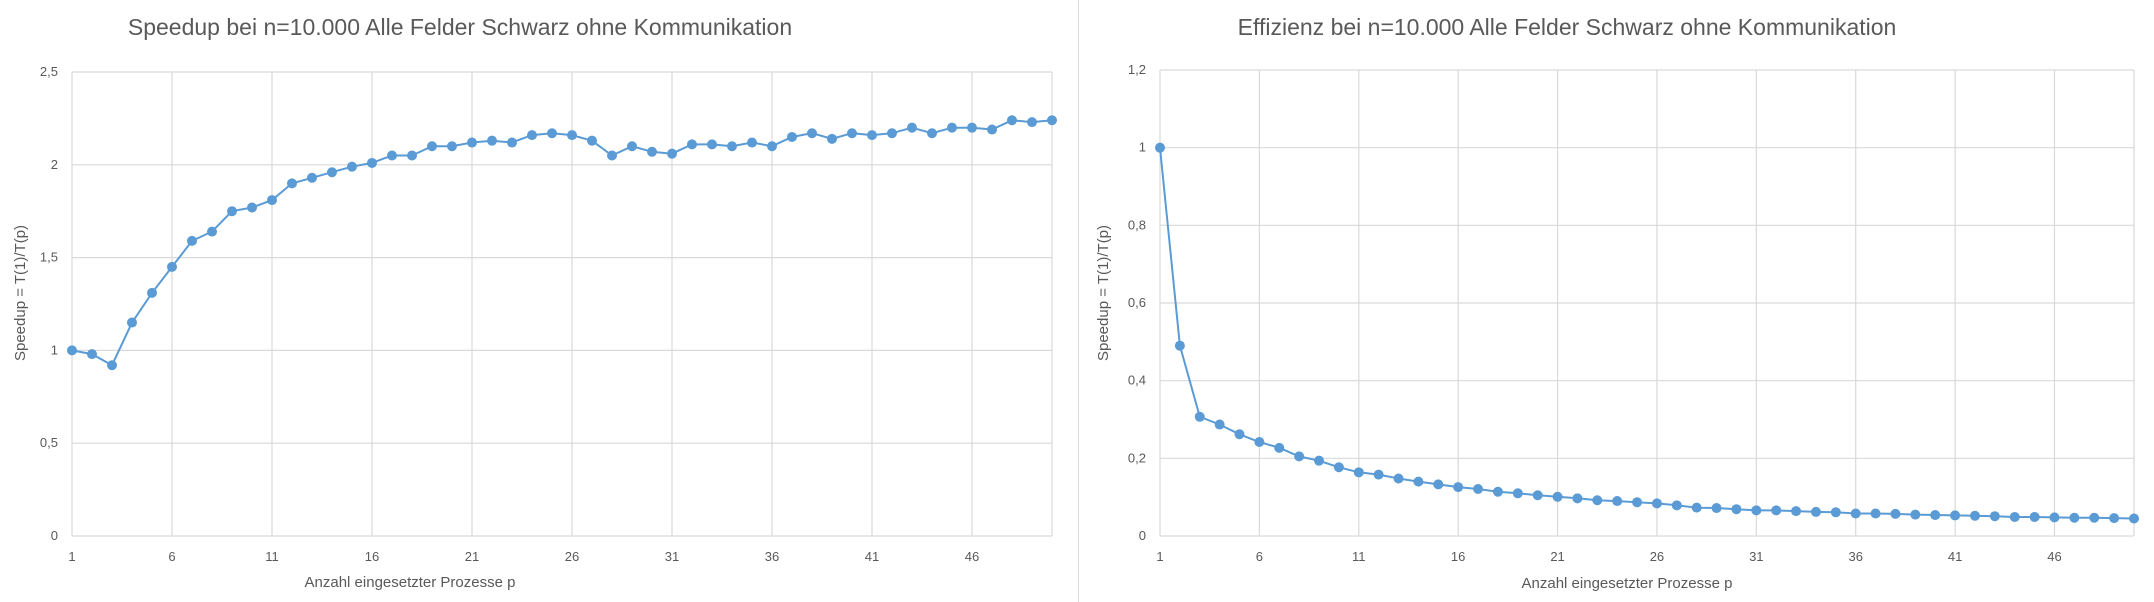  I want to click on y-tick-label: 0,4, so click(1137, 380).